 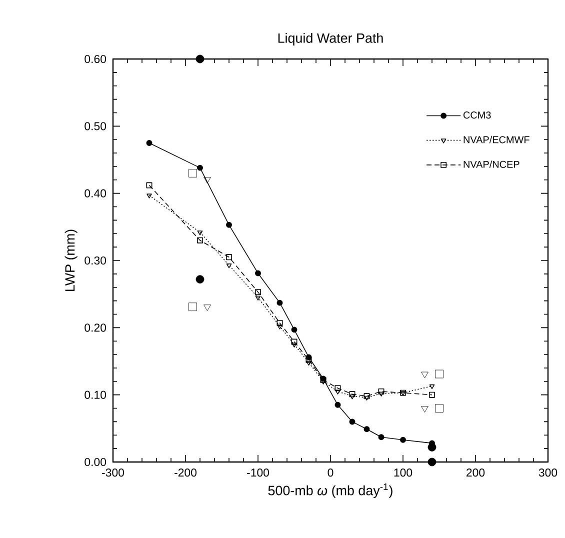 What do you see at coordinates (113, 472) in the screenshot?
I see `x-tick-label: -300` at bounding box center [113, 472].